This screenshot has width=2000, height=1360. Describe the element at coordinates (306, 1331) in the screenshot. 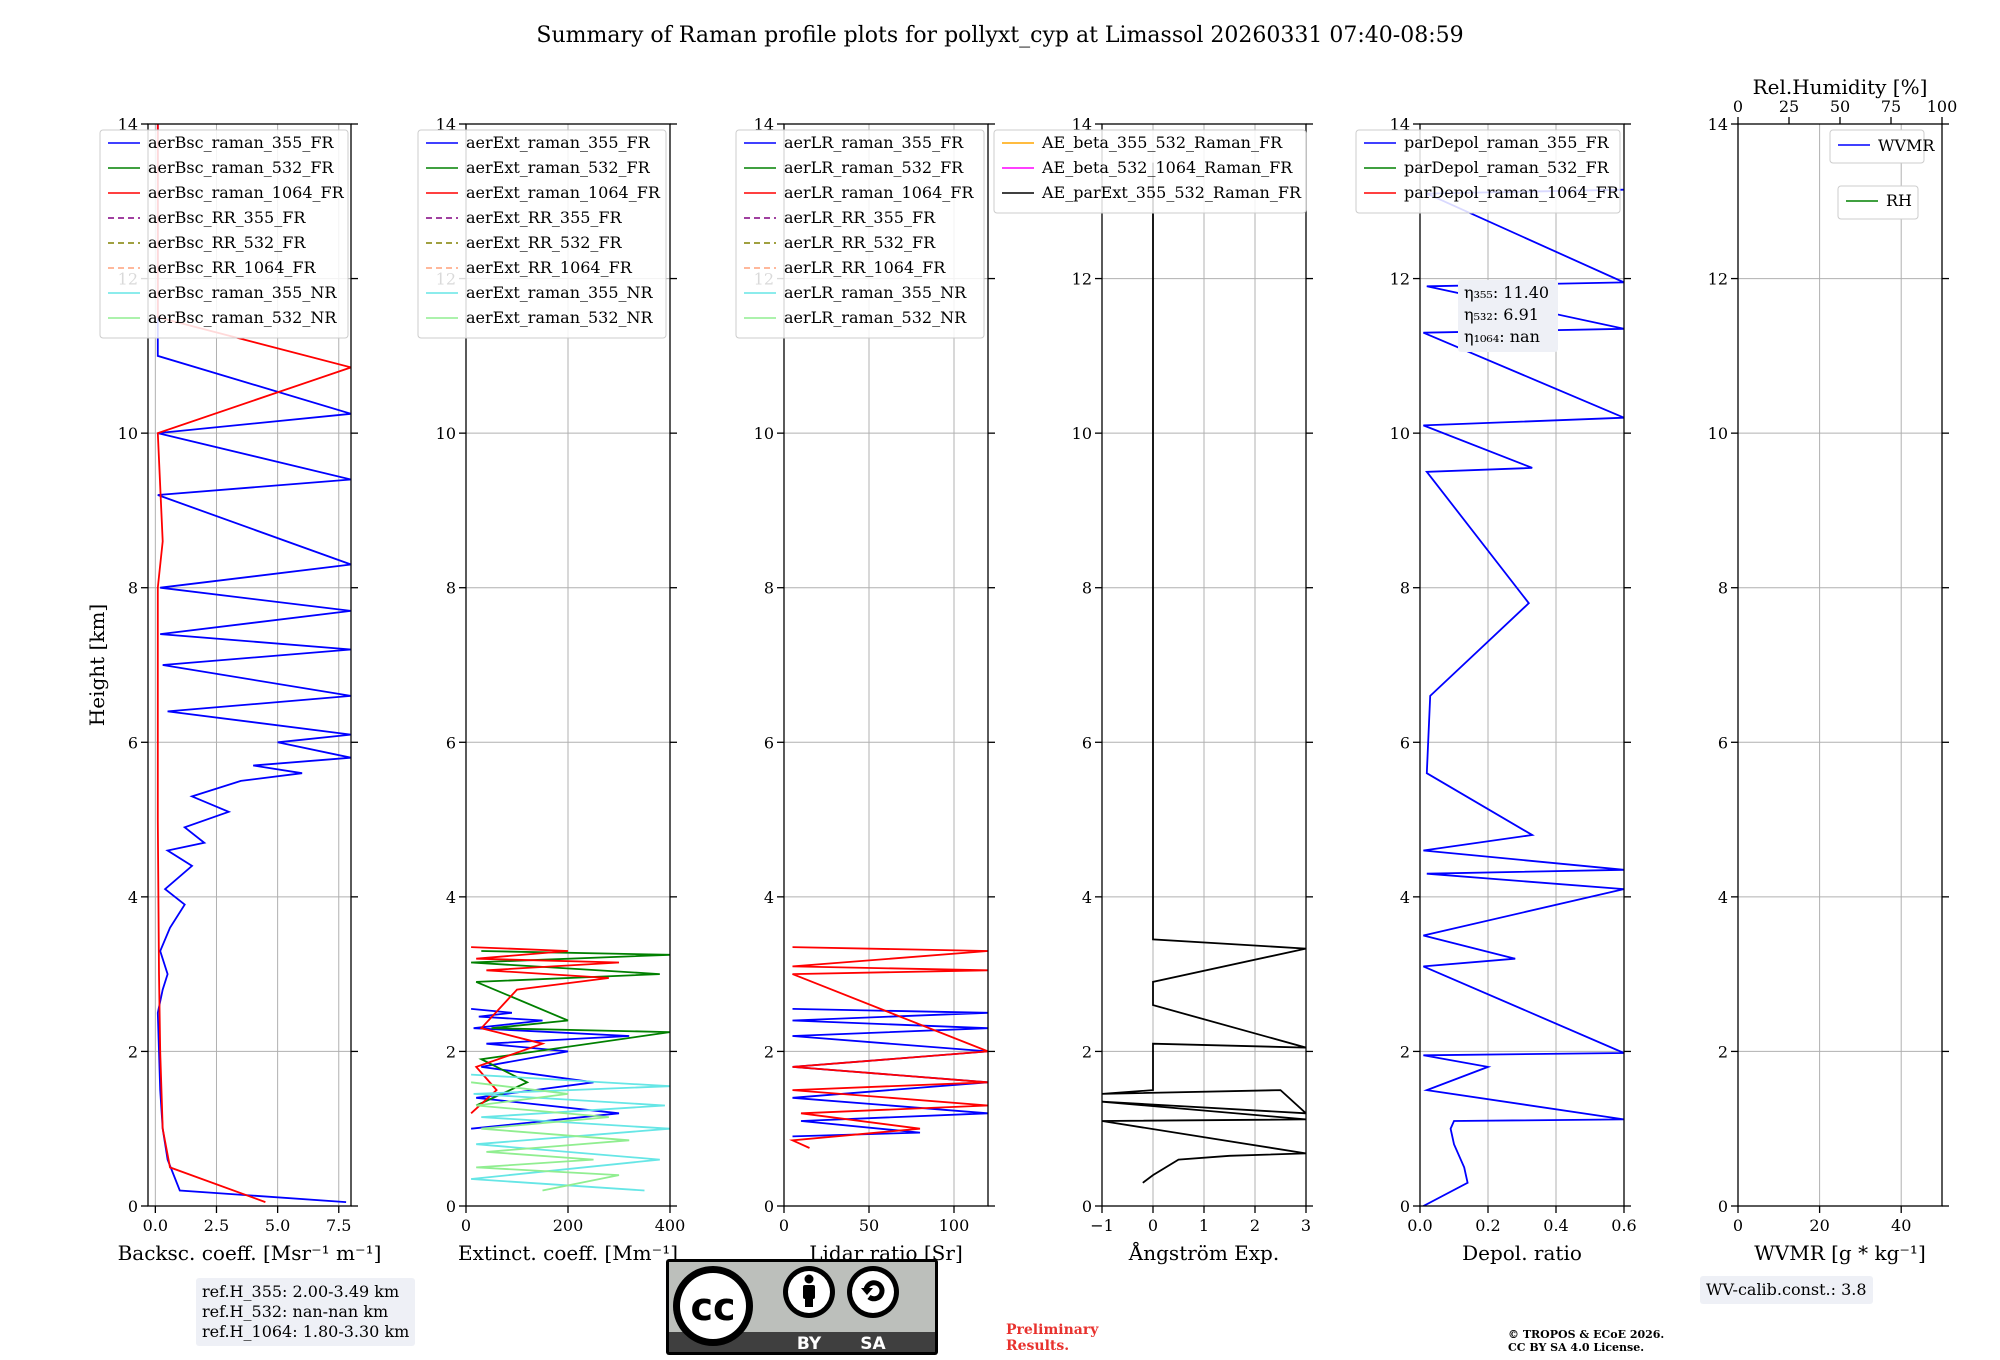

I see `ref-height-1064: ref.H_1064: 1.80-3.30 km` at that location.